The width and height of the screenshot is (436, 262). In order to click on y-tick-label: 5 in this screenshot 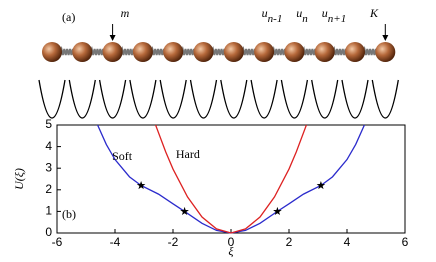, I will do `click(48, 124)`.